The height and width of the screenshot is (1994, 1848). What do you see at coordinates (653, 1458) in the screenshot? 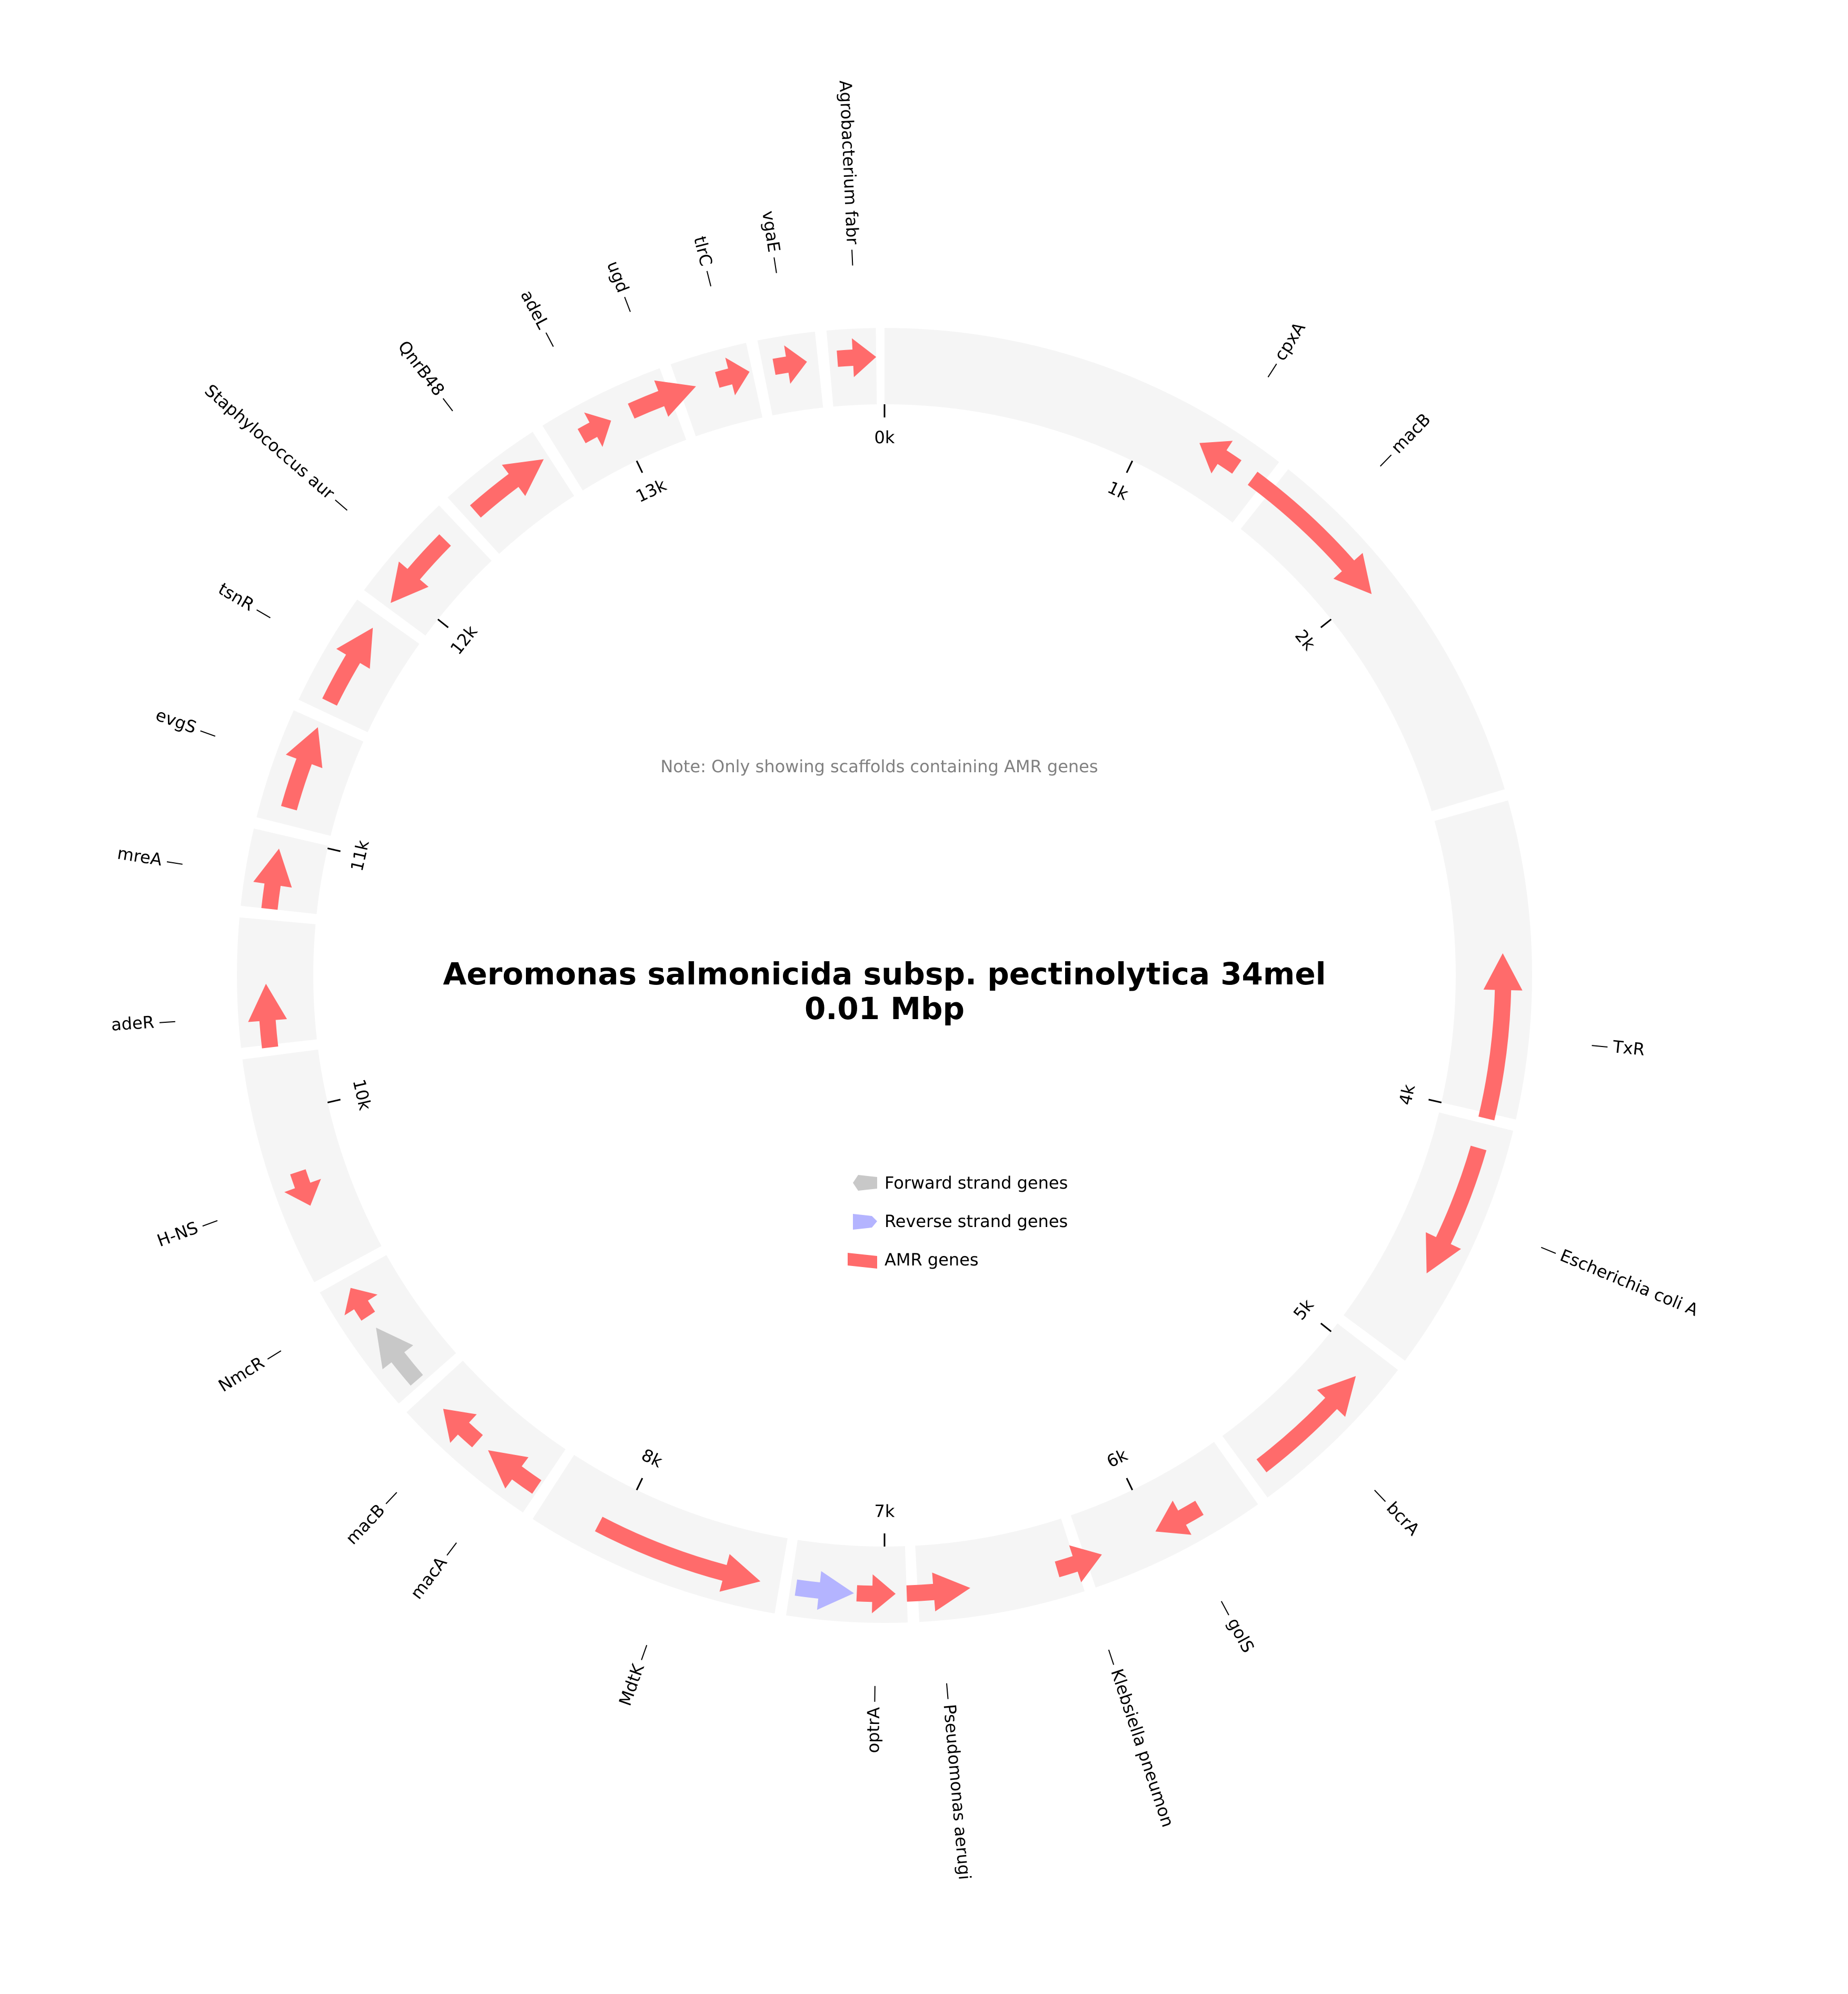
I see `tick-label: 8k` at bounding box center [653, 1458].